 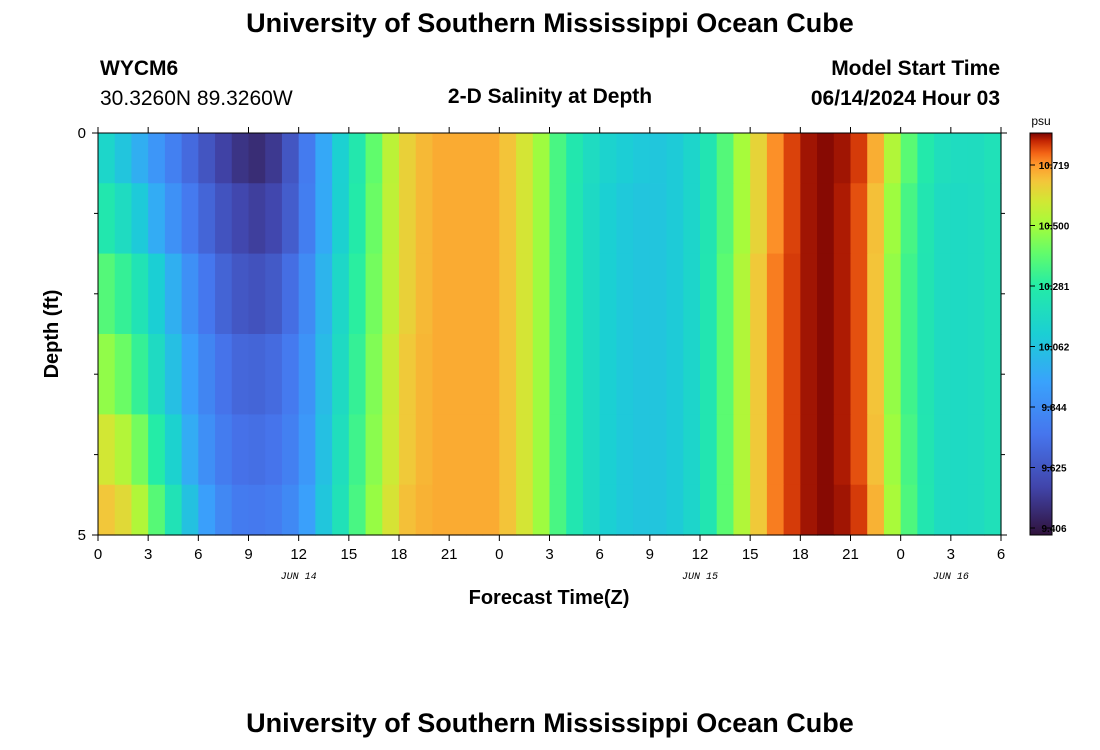 I want to click on x-tick-label: 15, so click(x=750, y=554).